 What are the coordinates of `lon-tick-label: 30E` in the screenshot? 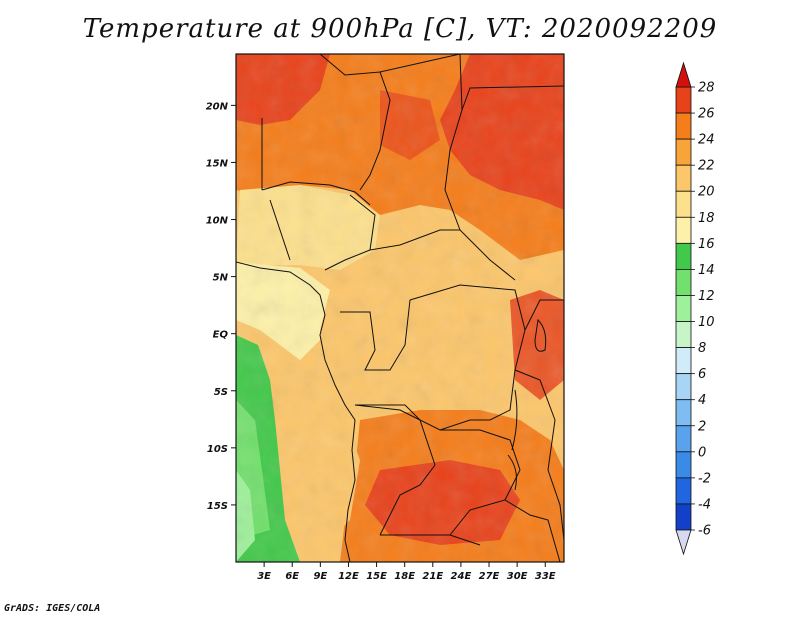 It's located at (517, 576).